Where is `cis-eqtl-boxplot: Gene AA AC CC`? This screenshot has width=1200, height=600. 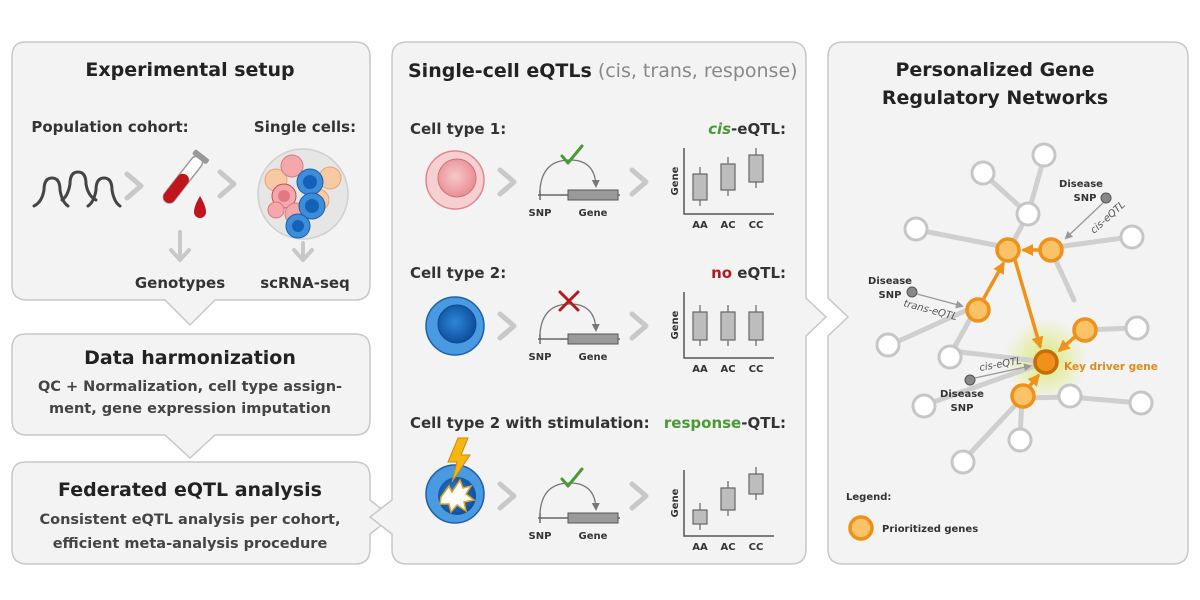
cis-eqtl-boxplot: Gene AA AC CC is located at coordinates (722, 189).